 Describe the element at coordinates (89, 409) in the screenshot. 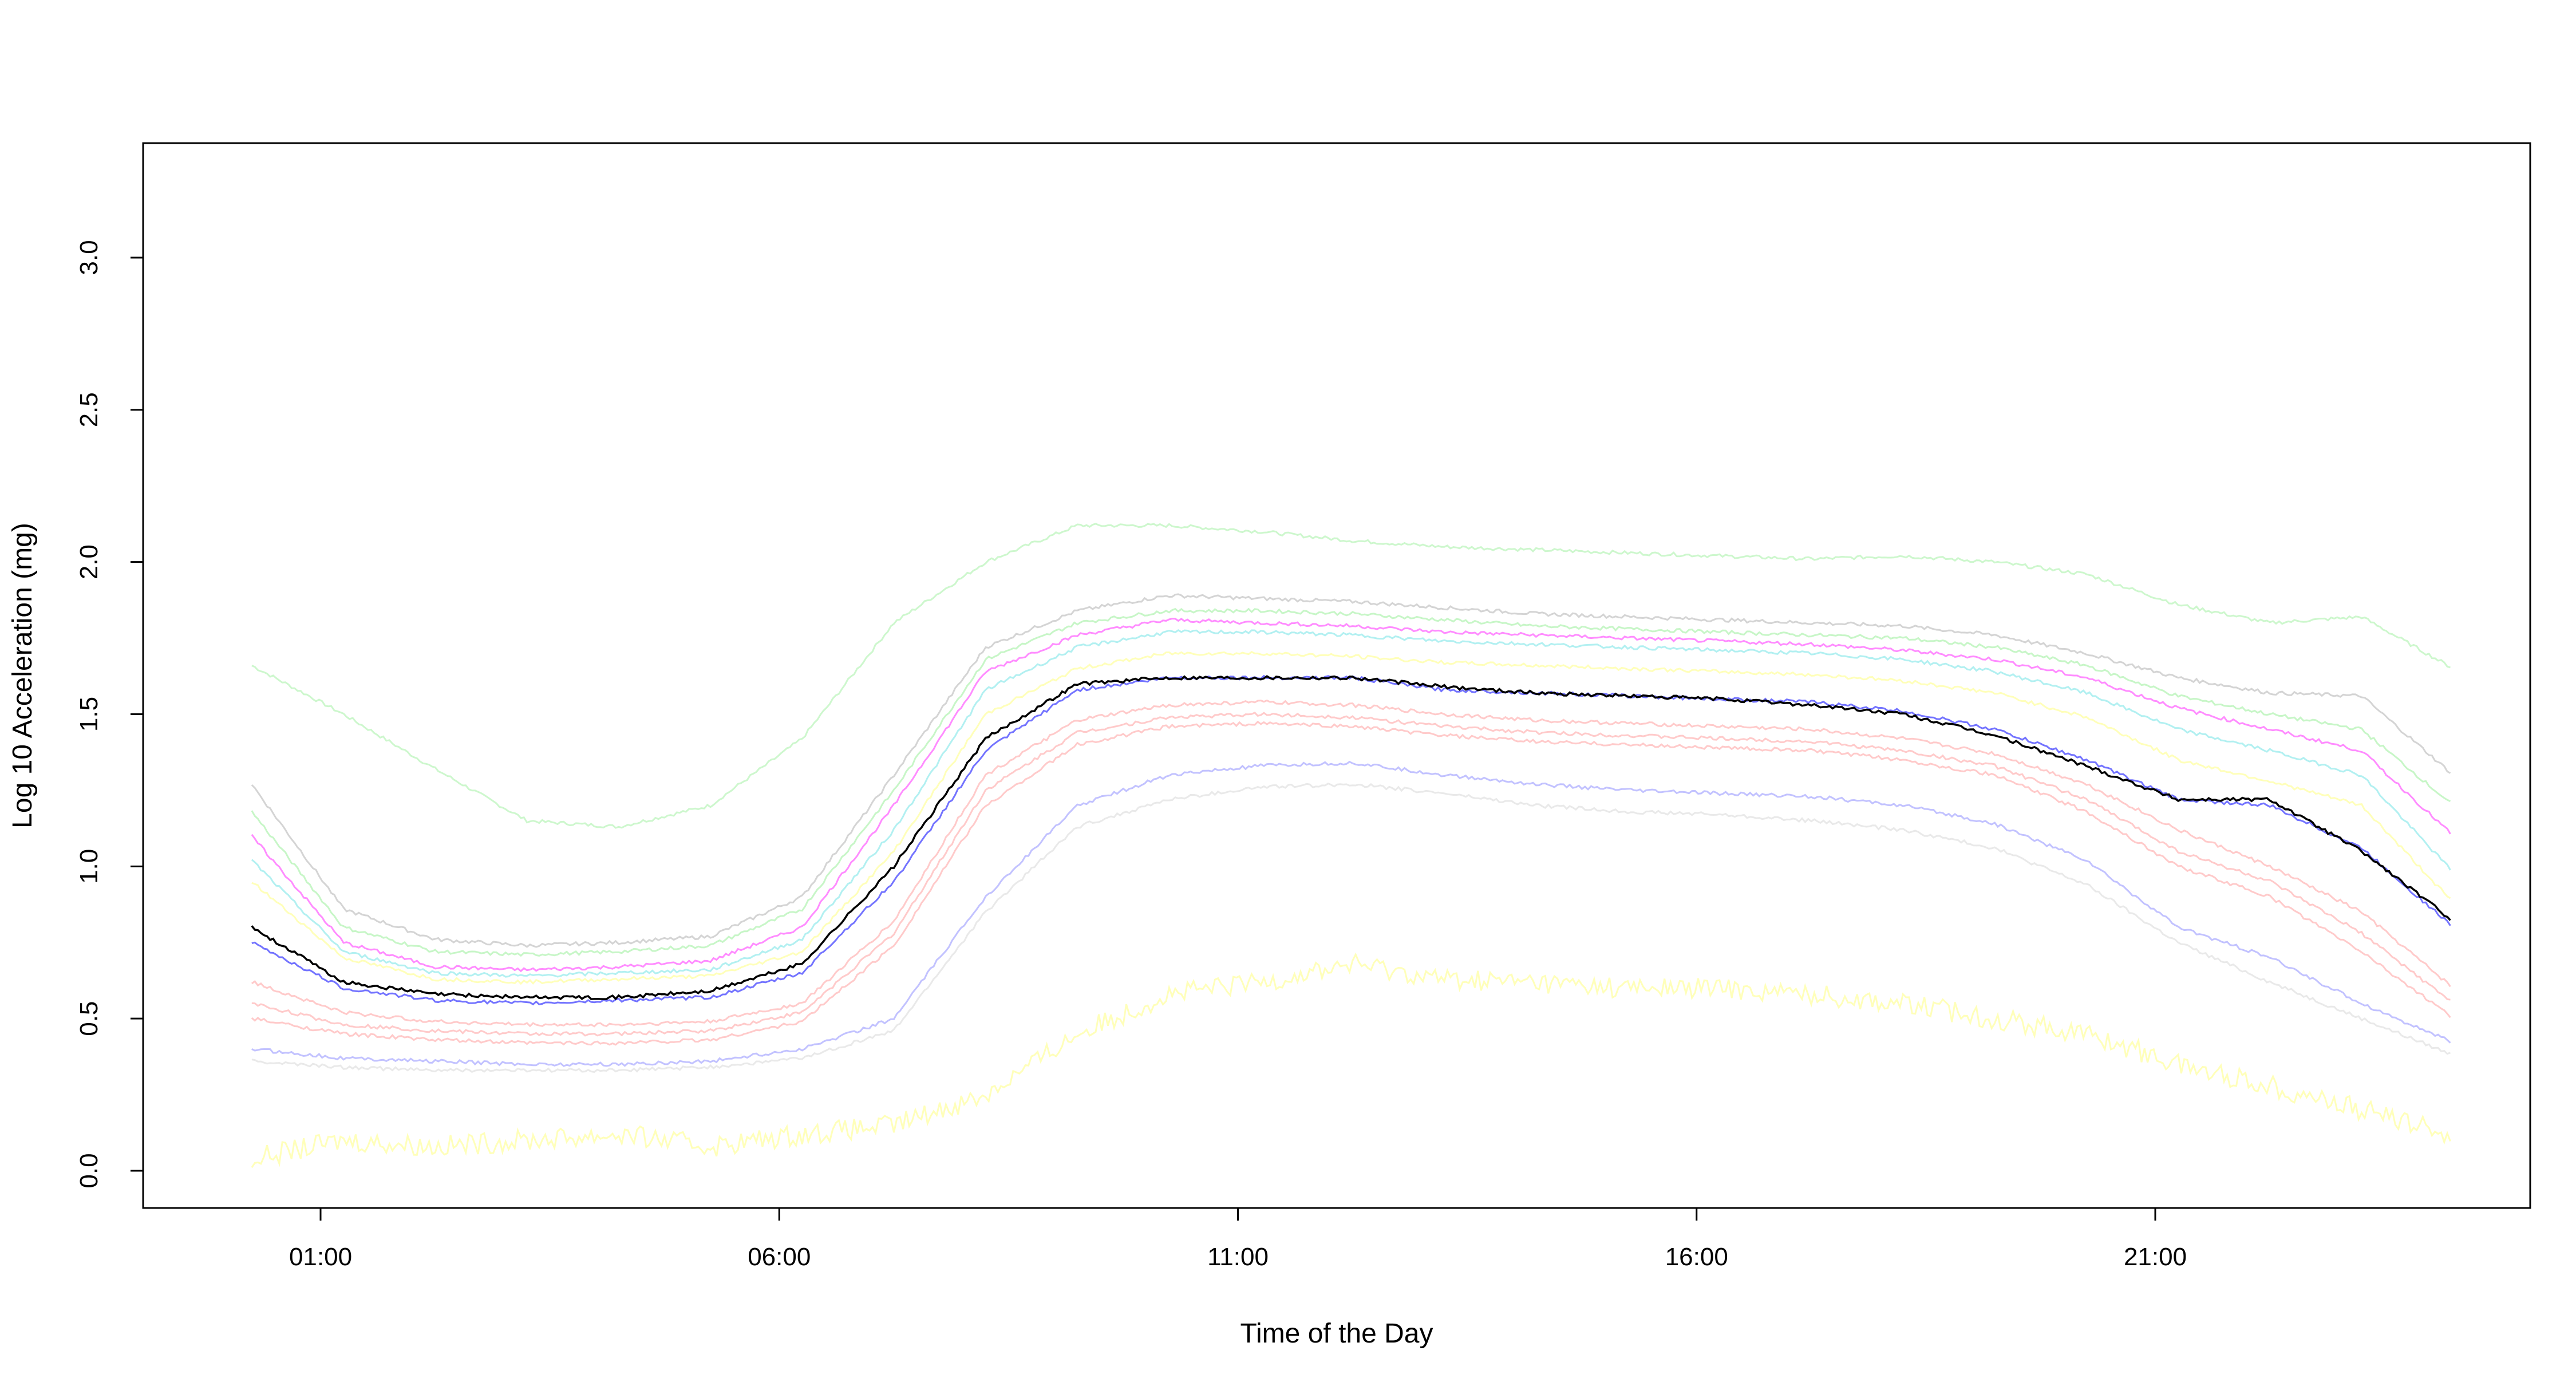

I see `y-tick-label: 2.5` at that location.